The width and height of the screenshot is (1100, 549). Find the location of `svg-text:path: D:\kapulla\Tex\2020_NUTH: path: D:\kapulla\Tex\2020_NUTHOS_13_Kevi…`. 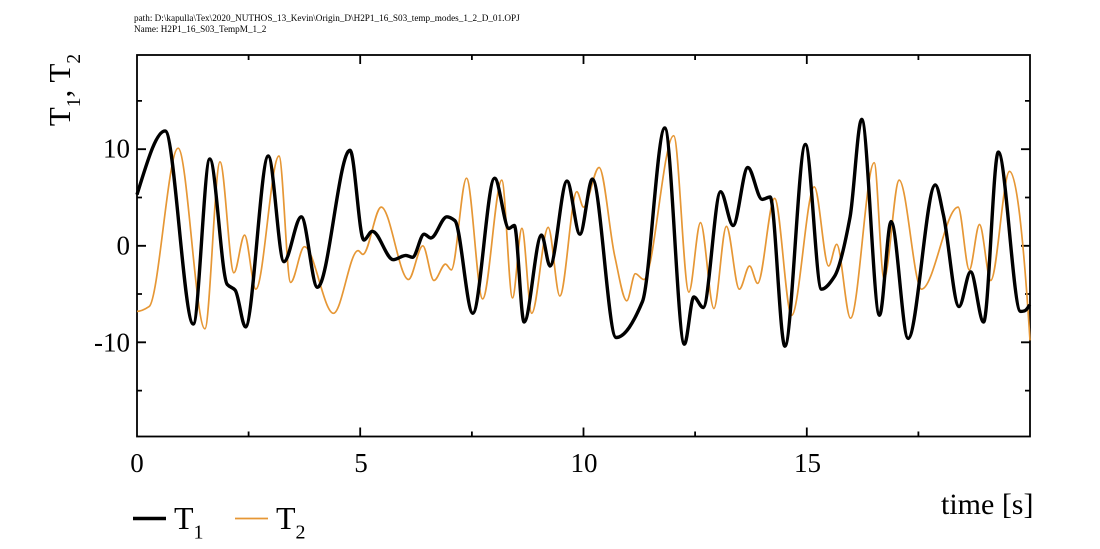

svg-text:path: D:\kapulla\Tex\2020_NUTH: path: D:\kapulla\Tex\2020_NUTHOS_13_Kevi… is located at coordinates (327, 18).